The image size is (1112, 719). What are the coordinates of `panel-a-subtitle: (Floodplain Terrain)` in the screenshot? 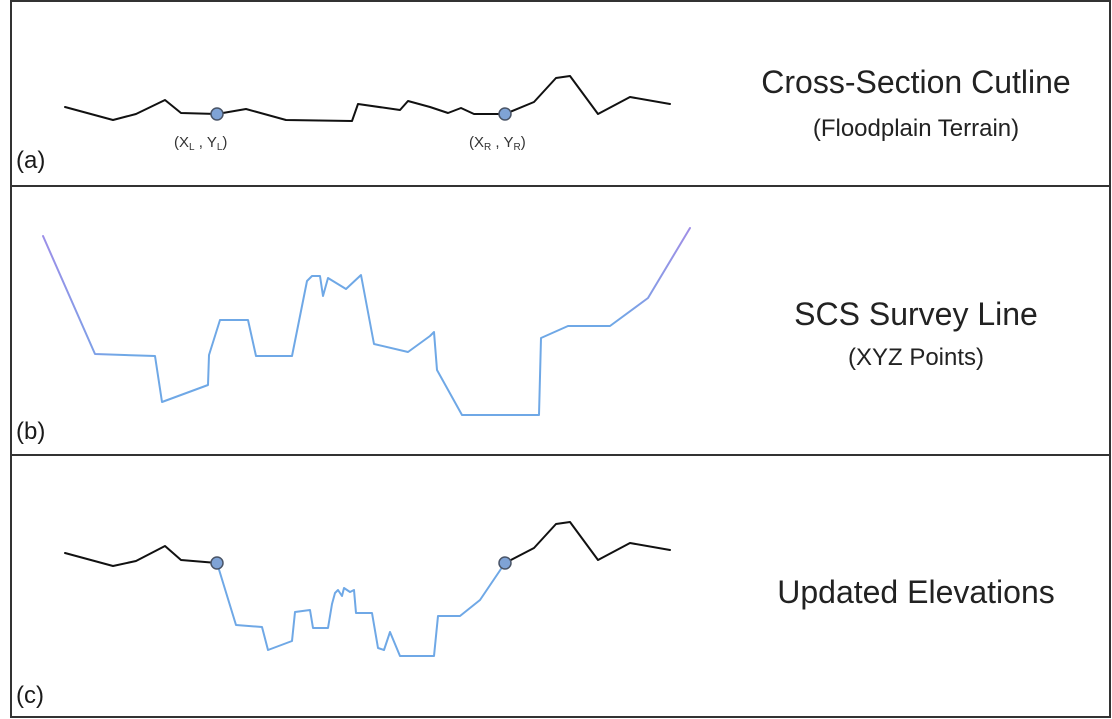 It's located at (916, 128).